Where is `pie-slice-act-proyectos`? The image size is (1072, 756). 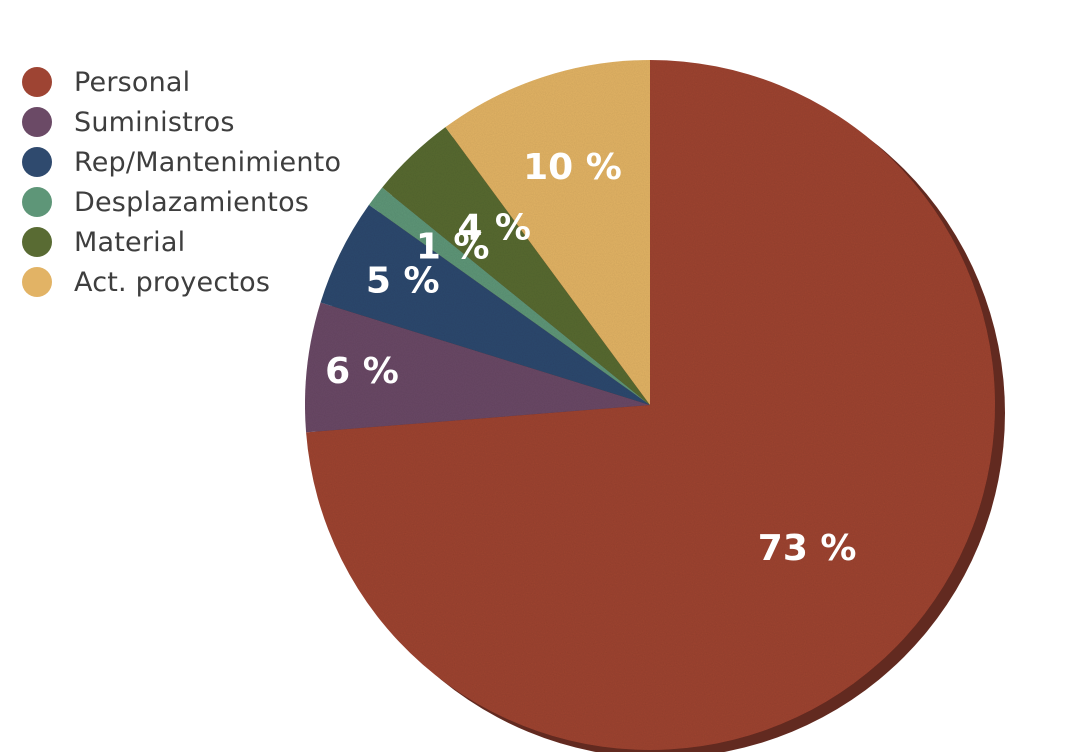
pie-slice-act-proyectos is located at coordinates (547, 232).